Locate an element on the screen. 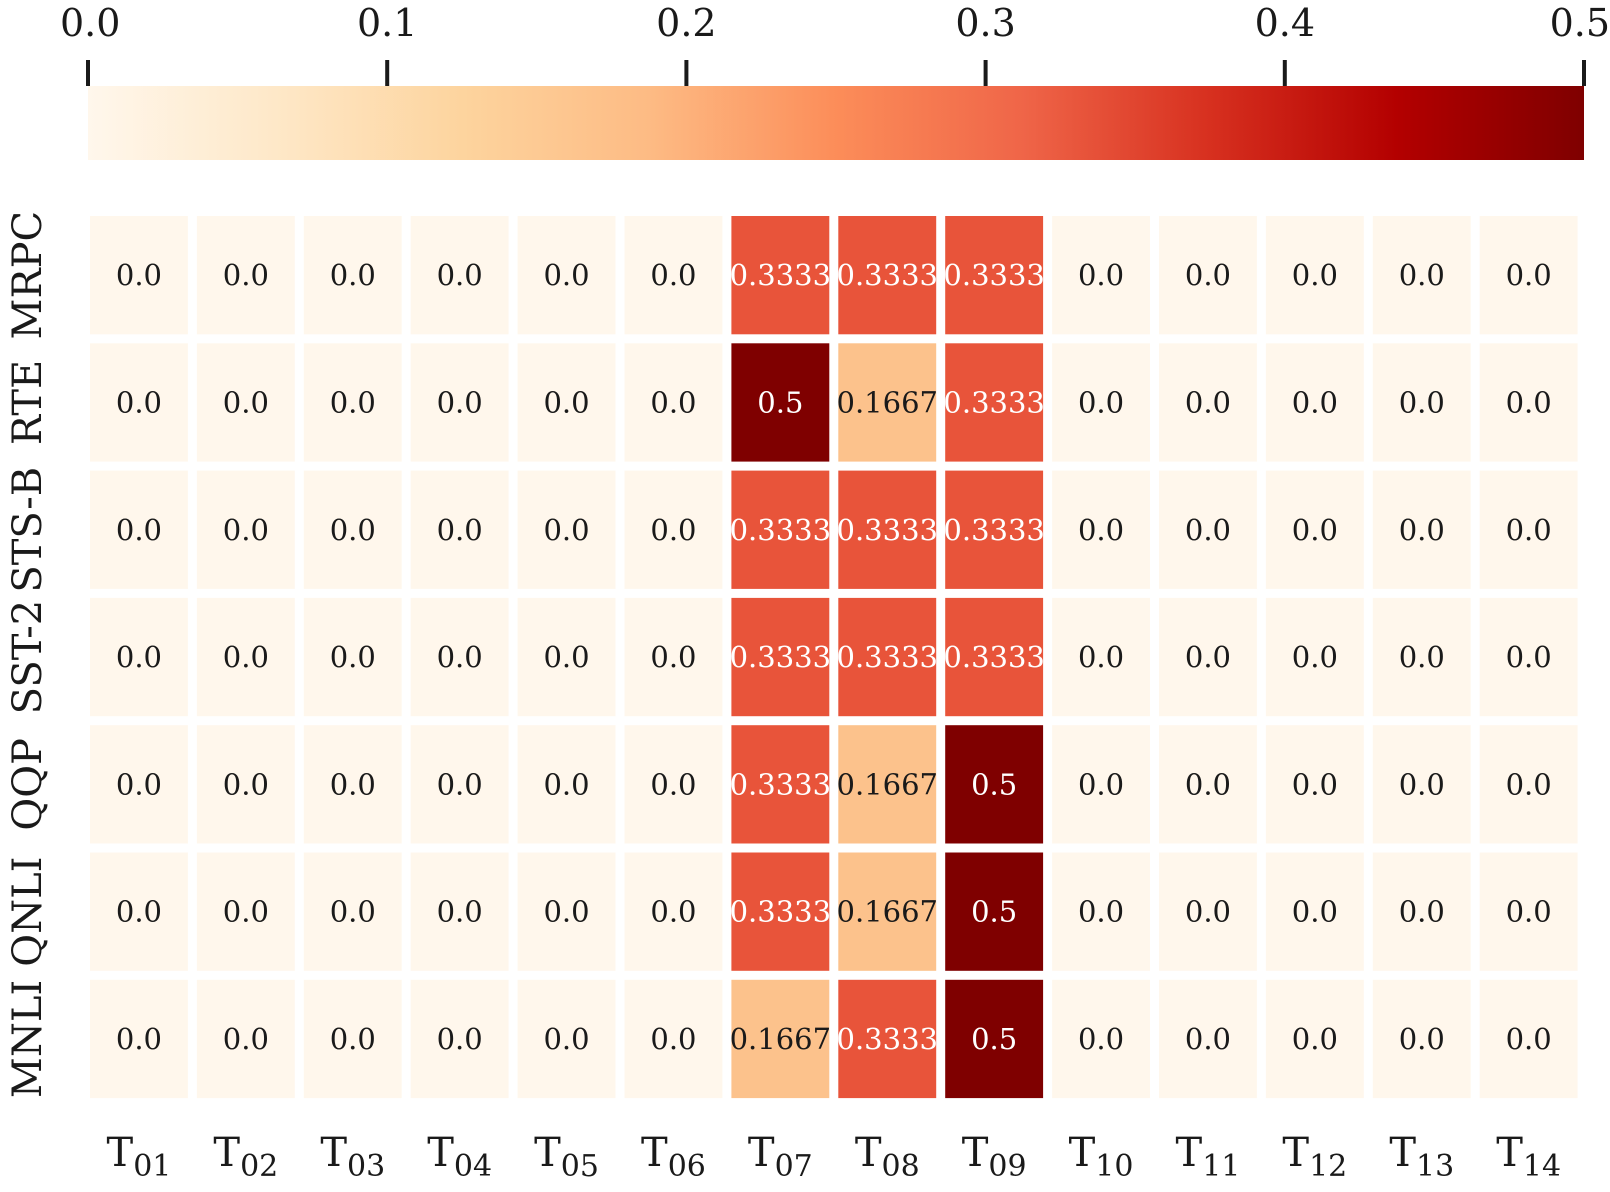 The height and width of the screenshot is (1192, 1610). colorbar-tick-label: 0.1 is located at coordinates (387, 23).